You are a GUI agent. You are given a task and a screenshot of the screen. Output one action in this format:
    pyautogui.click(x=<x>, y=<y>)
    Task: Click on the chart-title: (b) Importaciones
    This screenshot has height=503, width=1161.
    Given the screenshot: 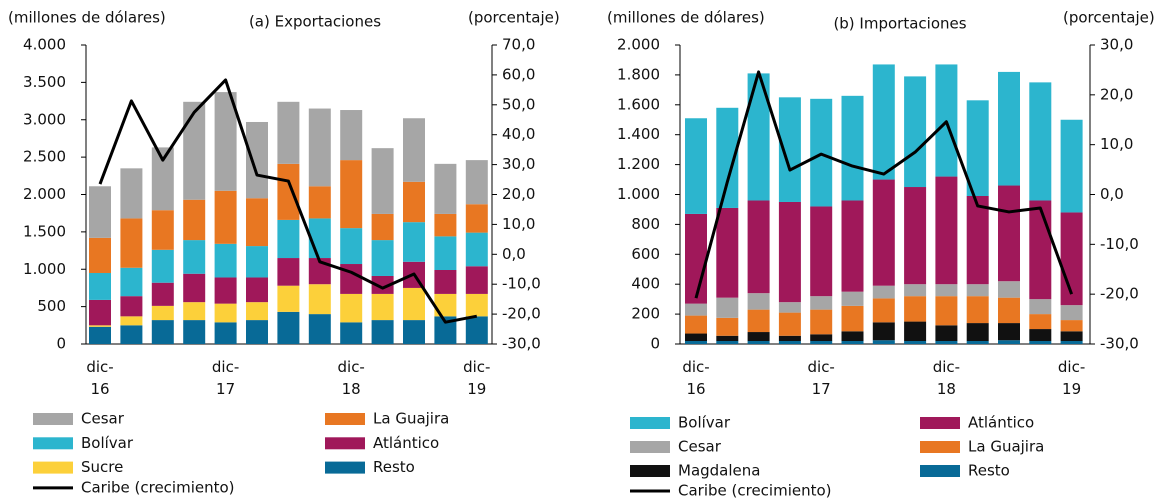 What is the action you would take?
    pyautogui.click(x=899, y=24)
    